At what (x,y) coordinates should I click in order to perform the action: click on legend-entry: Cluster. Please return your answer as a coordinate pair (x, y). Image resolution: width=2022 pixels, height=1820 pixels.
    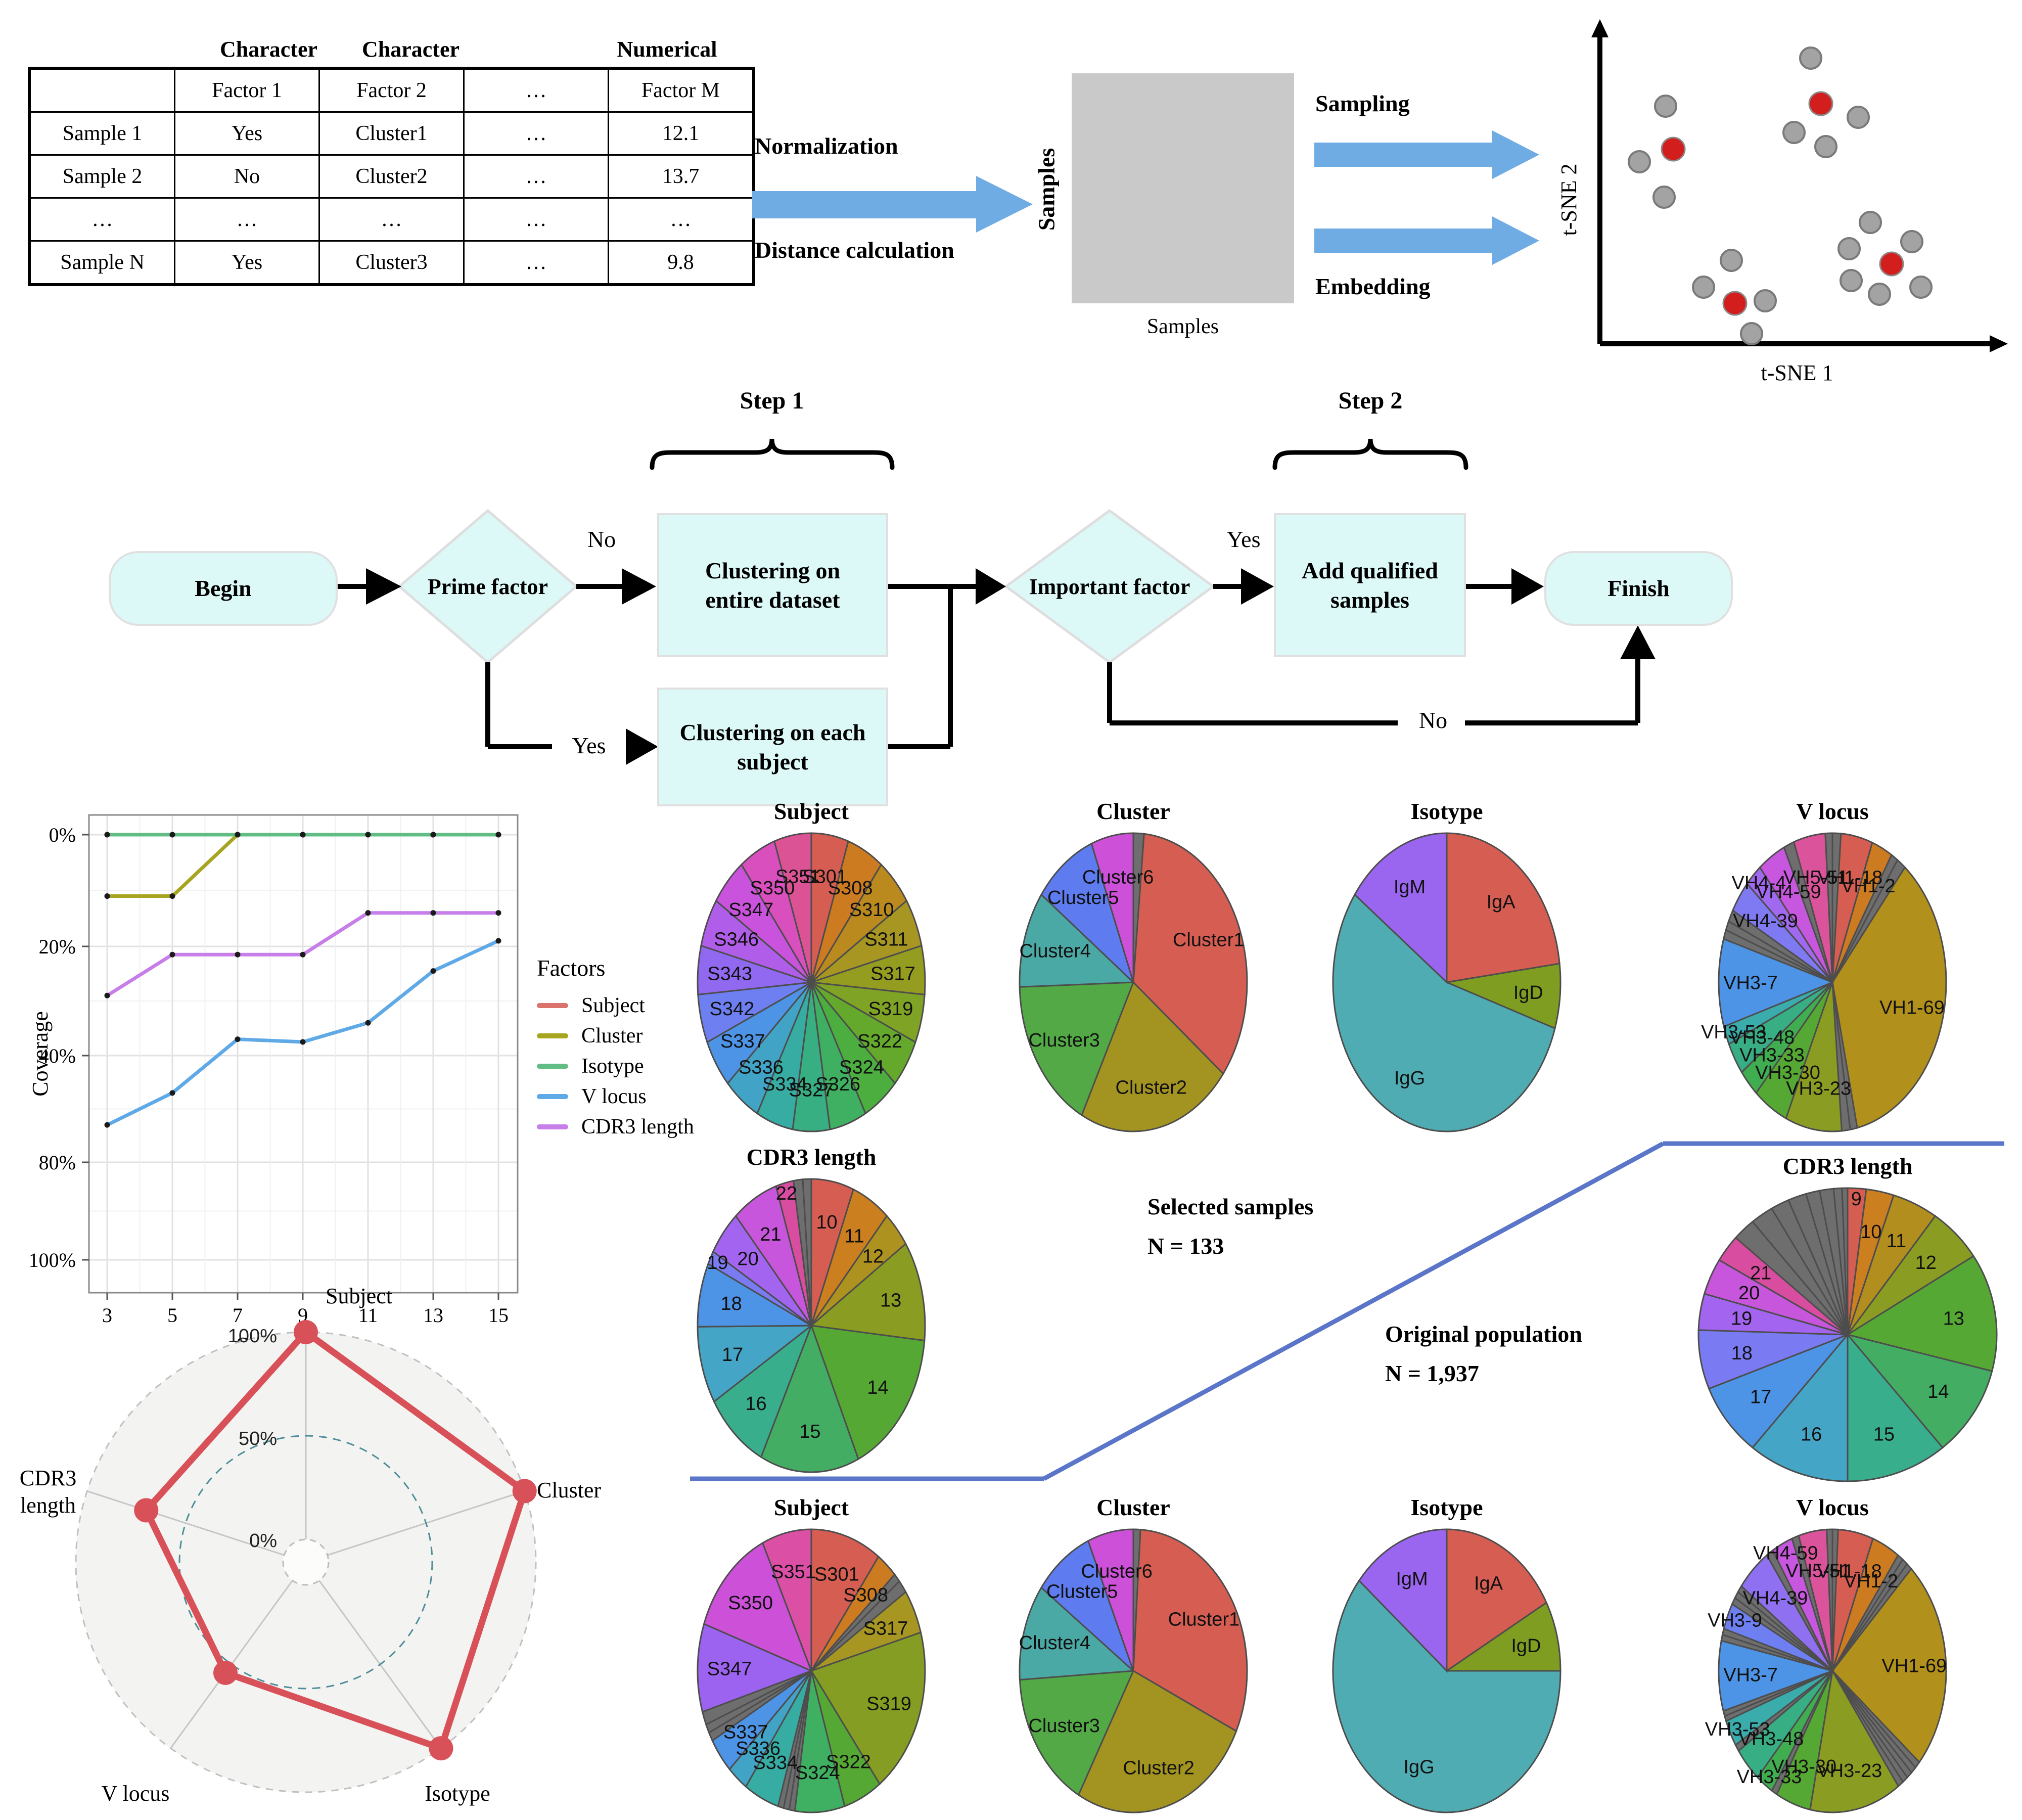
    Looking at the image, I should click on (615, 1036).